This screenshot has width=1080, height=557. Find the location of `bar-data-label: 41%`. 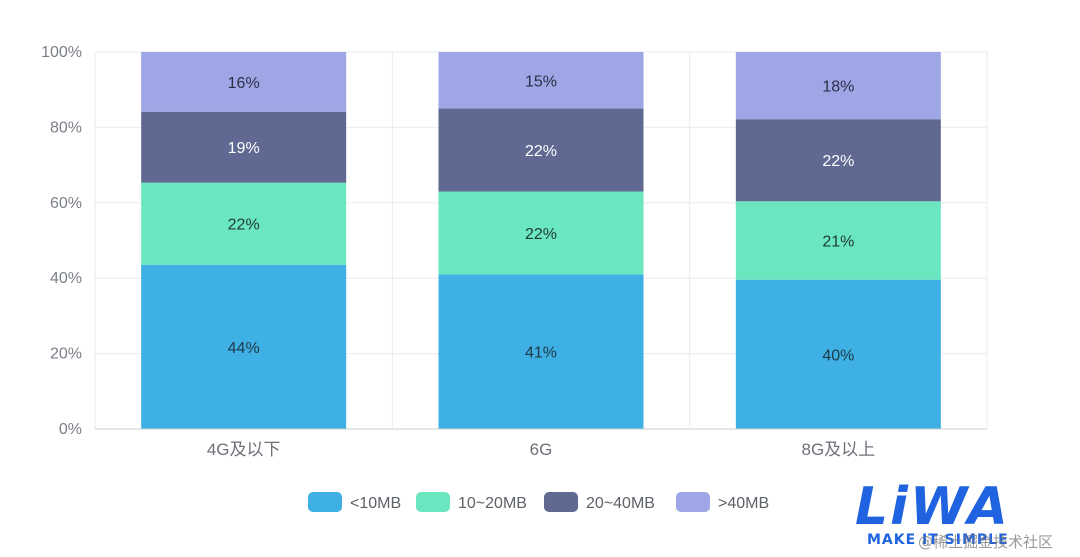

bar-data-label: 41% is located at coordinates (541, 353).